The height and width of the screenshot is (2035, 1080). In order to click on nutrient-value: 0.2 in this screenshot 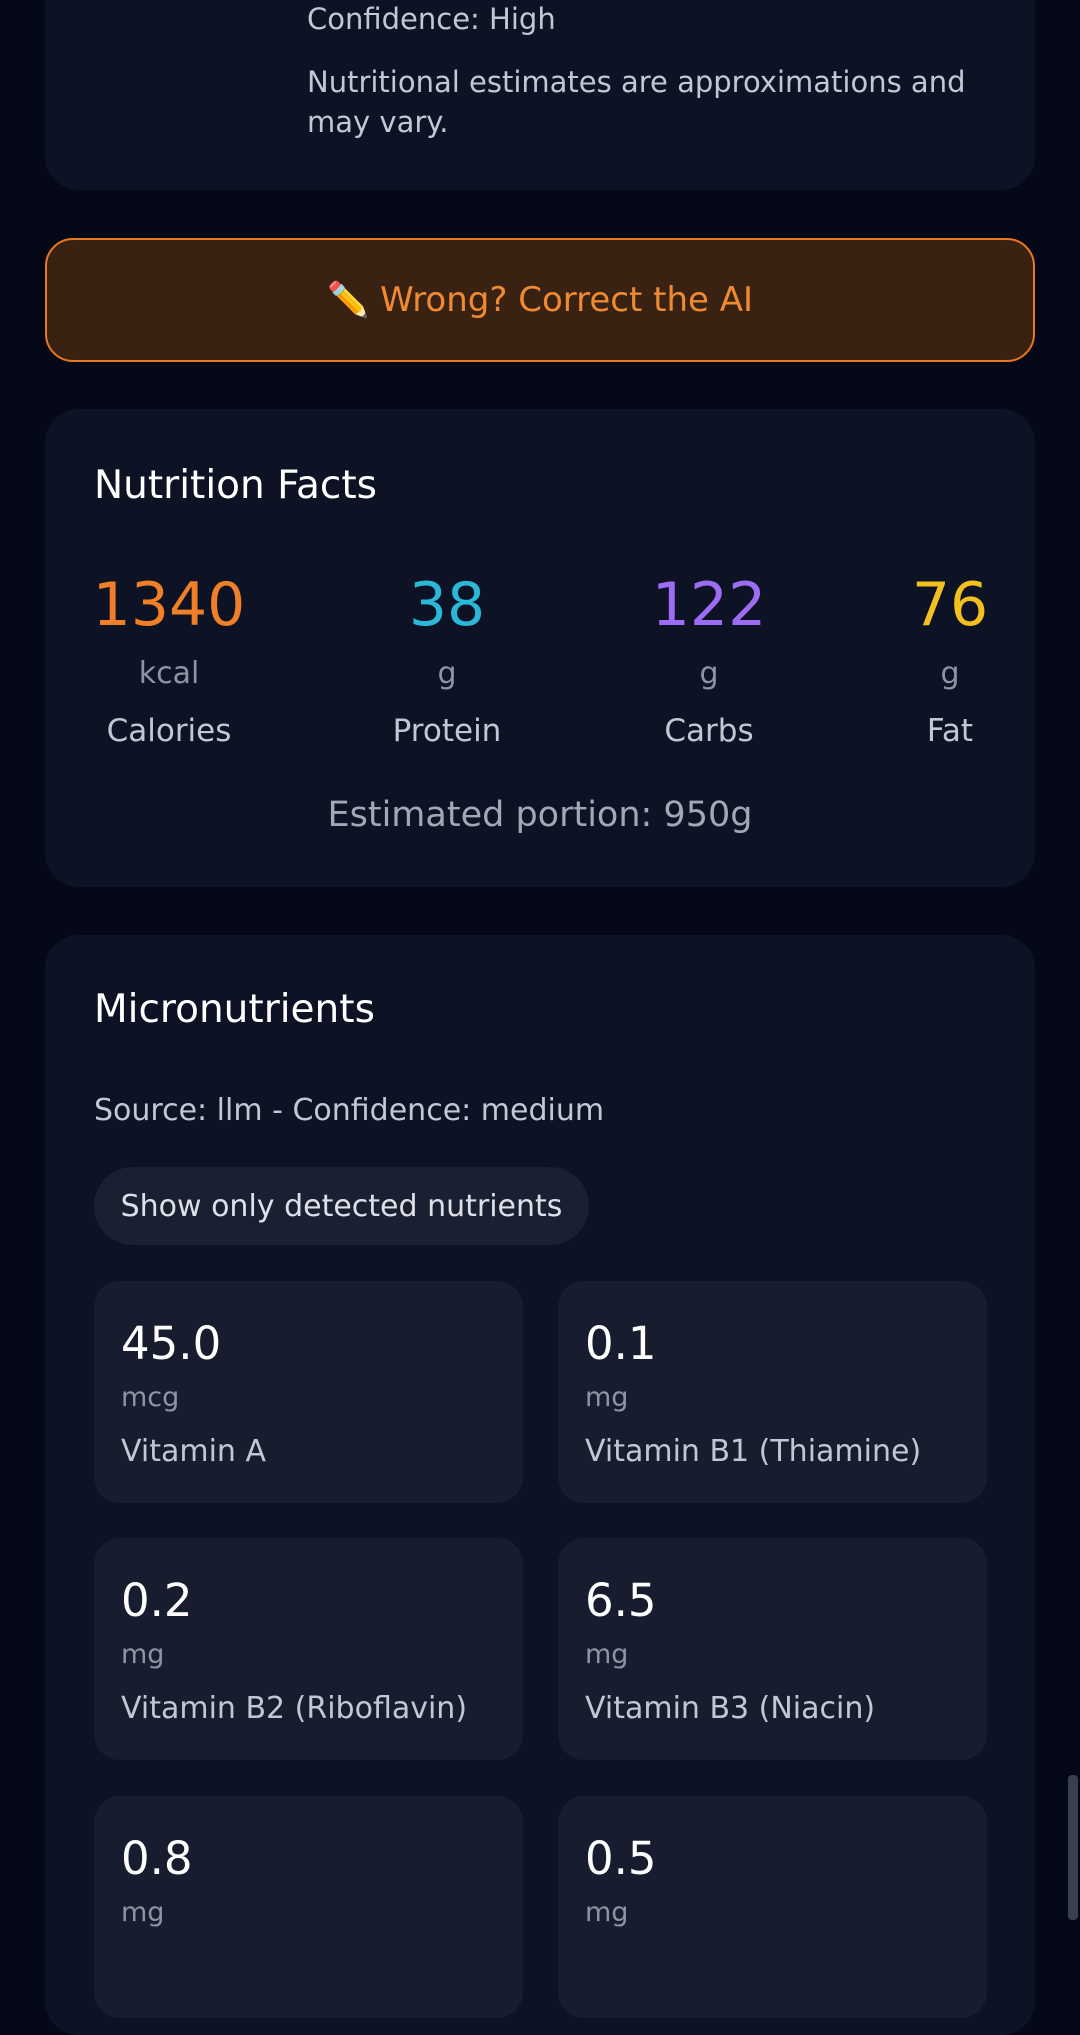, I will do `click(157, 1600)`.